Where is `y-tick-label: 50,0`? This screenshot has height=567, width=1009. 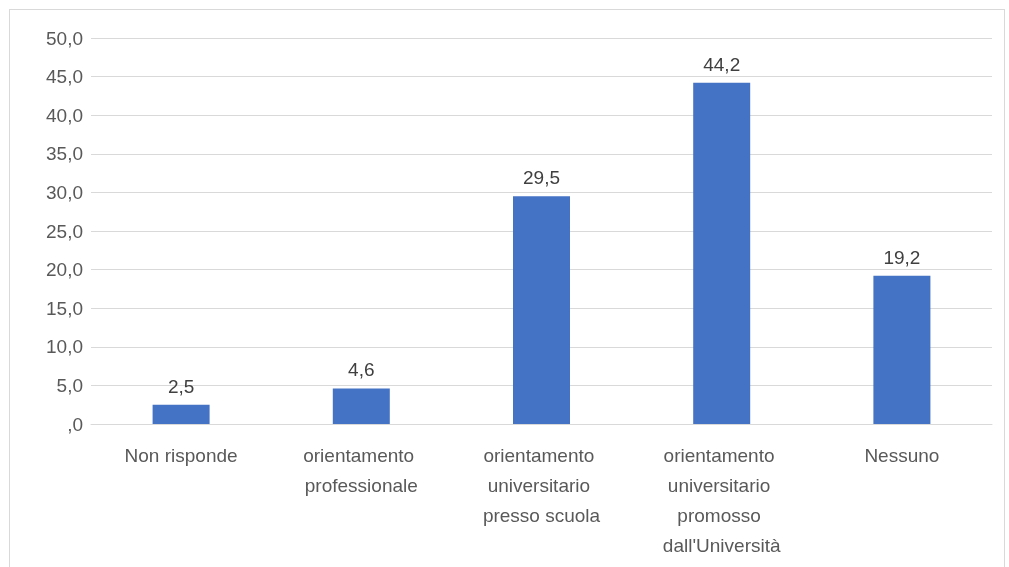
y-tick-label: 50,0 is located at coordinates (64, 38).